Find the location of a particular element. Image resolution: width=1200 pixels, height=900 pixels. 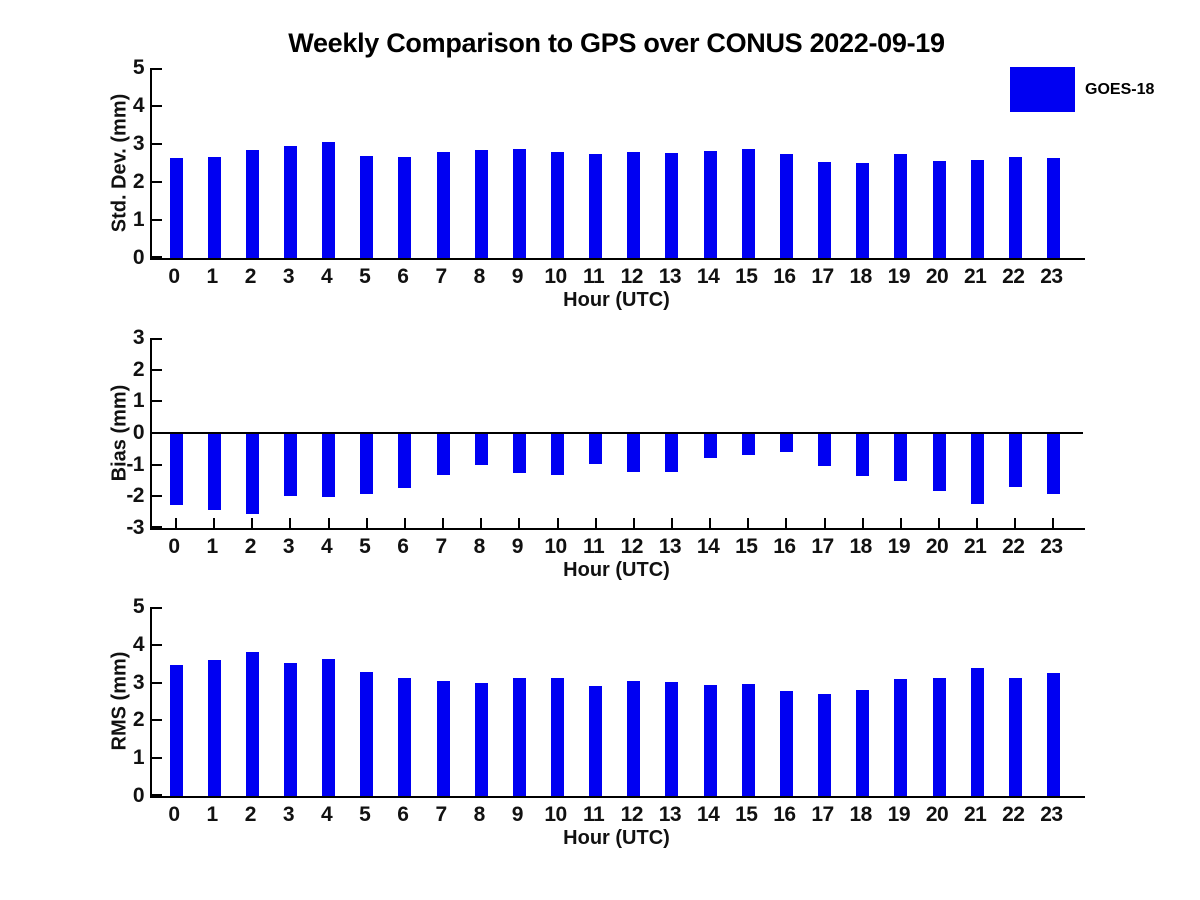

x-axis-label-bias: Hour (UTC) is located at coordinates (616, 570).